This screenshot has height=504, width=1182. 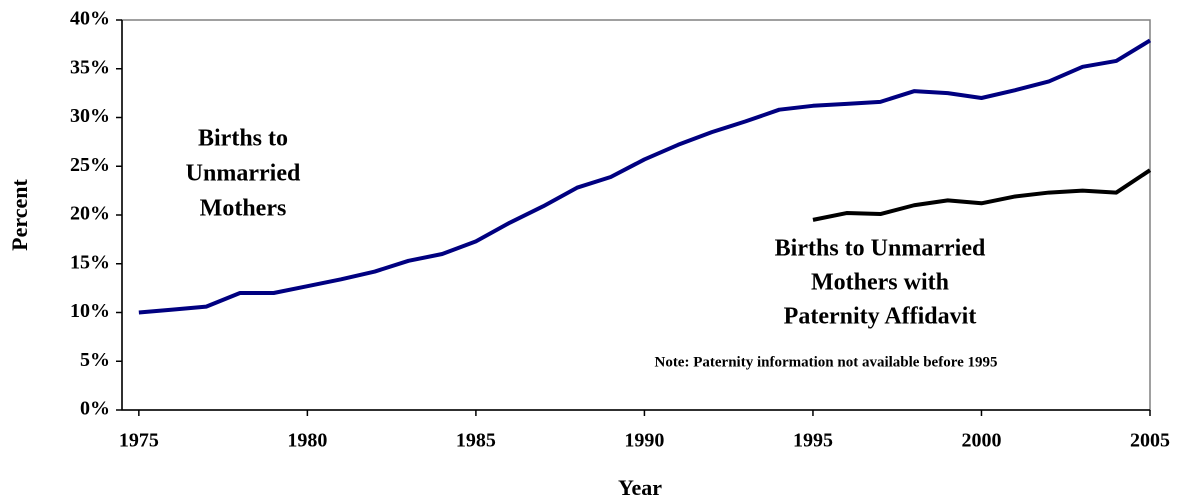 What do you see at coordinates (95, 360) in the screenshot?
I see `y-tick-label: 5%` at bounding box center [95, 360].